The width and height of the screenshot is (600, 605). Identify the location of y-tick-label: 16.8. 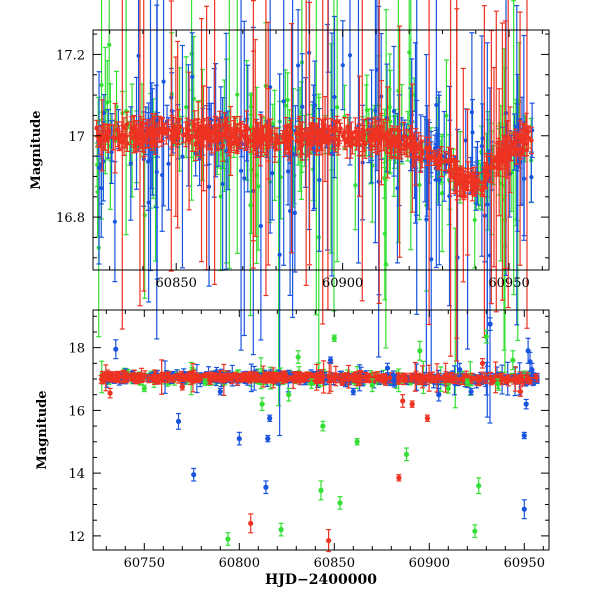
(70, 218).